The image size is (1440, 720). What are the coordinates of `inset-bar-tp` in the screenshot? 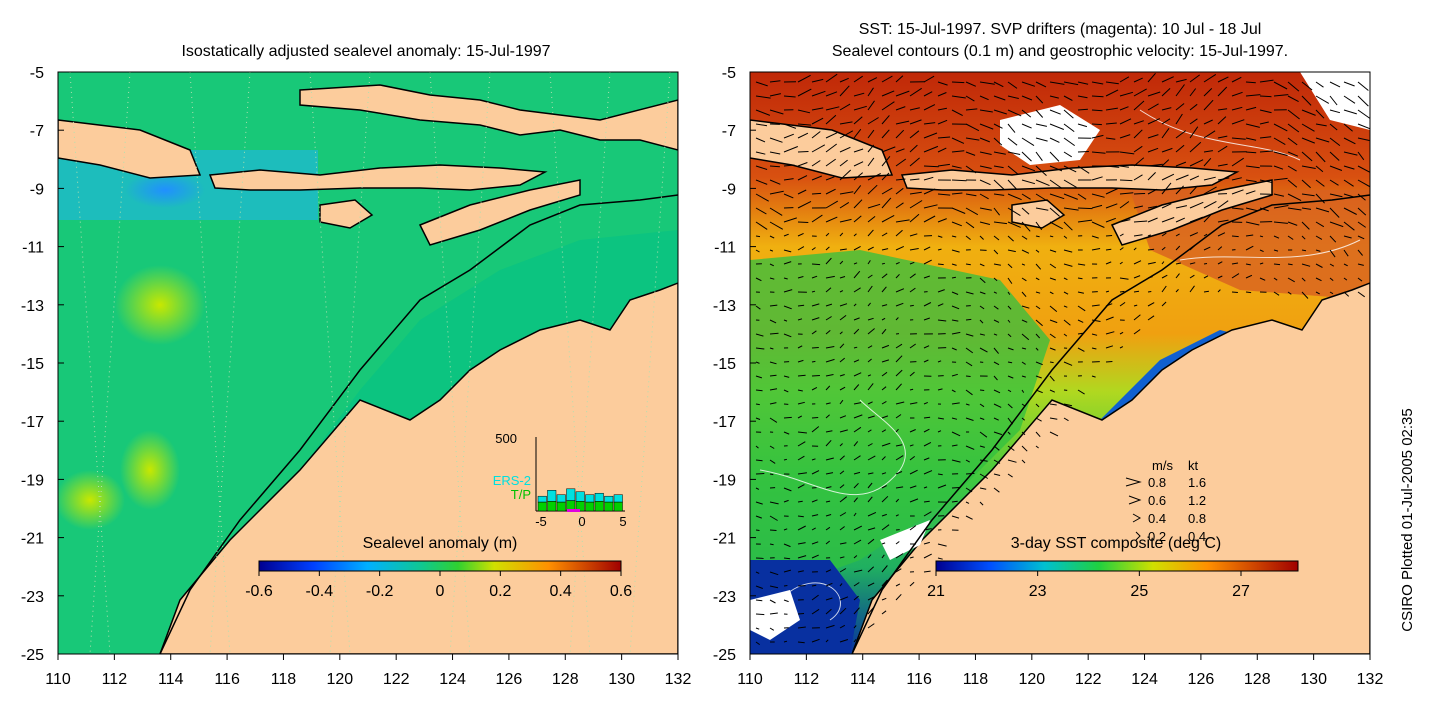 It's located at (542, 506).